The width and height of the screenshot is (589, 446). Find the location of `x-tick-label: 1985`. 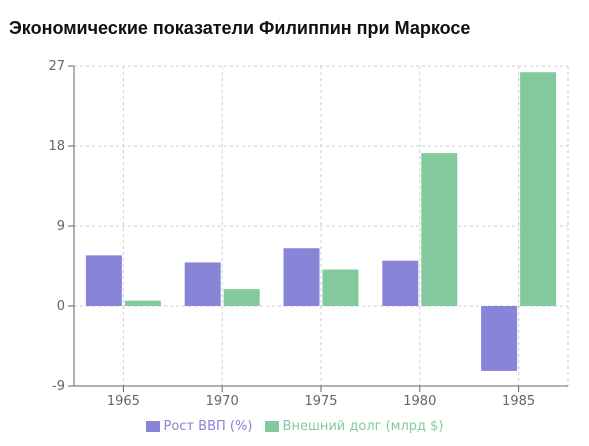

x-tick-label: 1985 is located at coordinates (518, 401).